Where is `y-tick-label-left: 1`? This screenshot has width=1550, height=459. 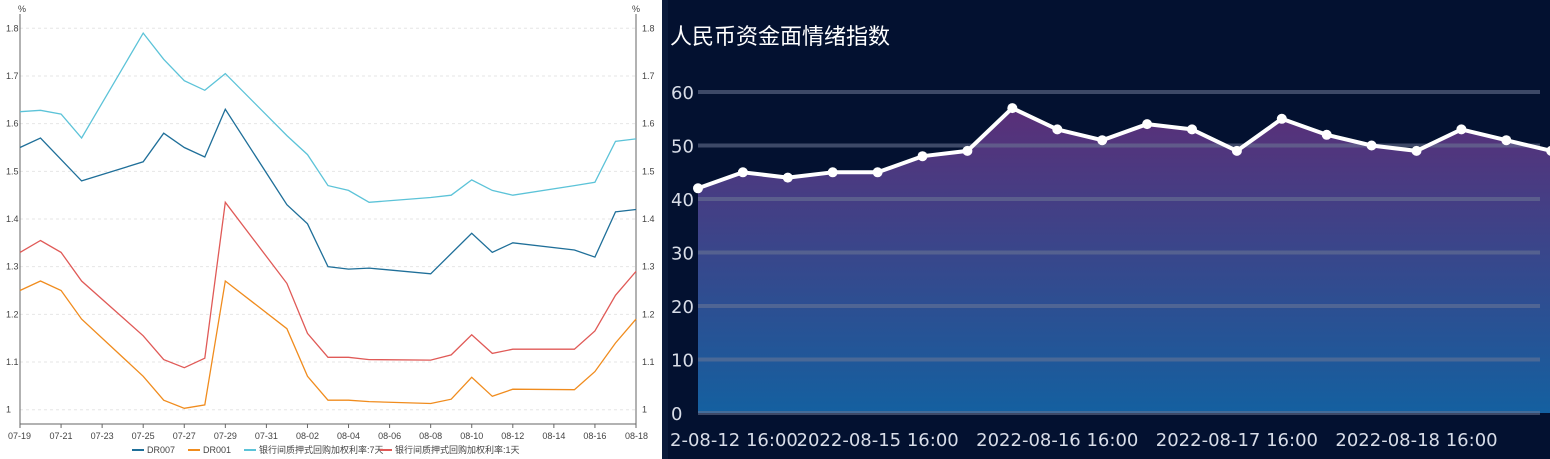 y-tick-label-left: 1 is located at coordinates (8, 410).